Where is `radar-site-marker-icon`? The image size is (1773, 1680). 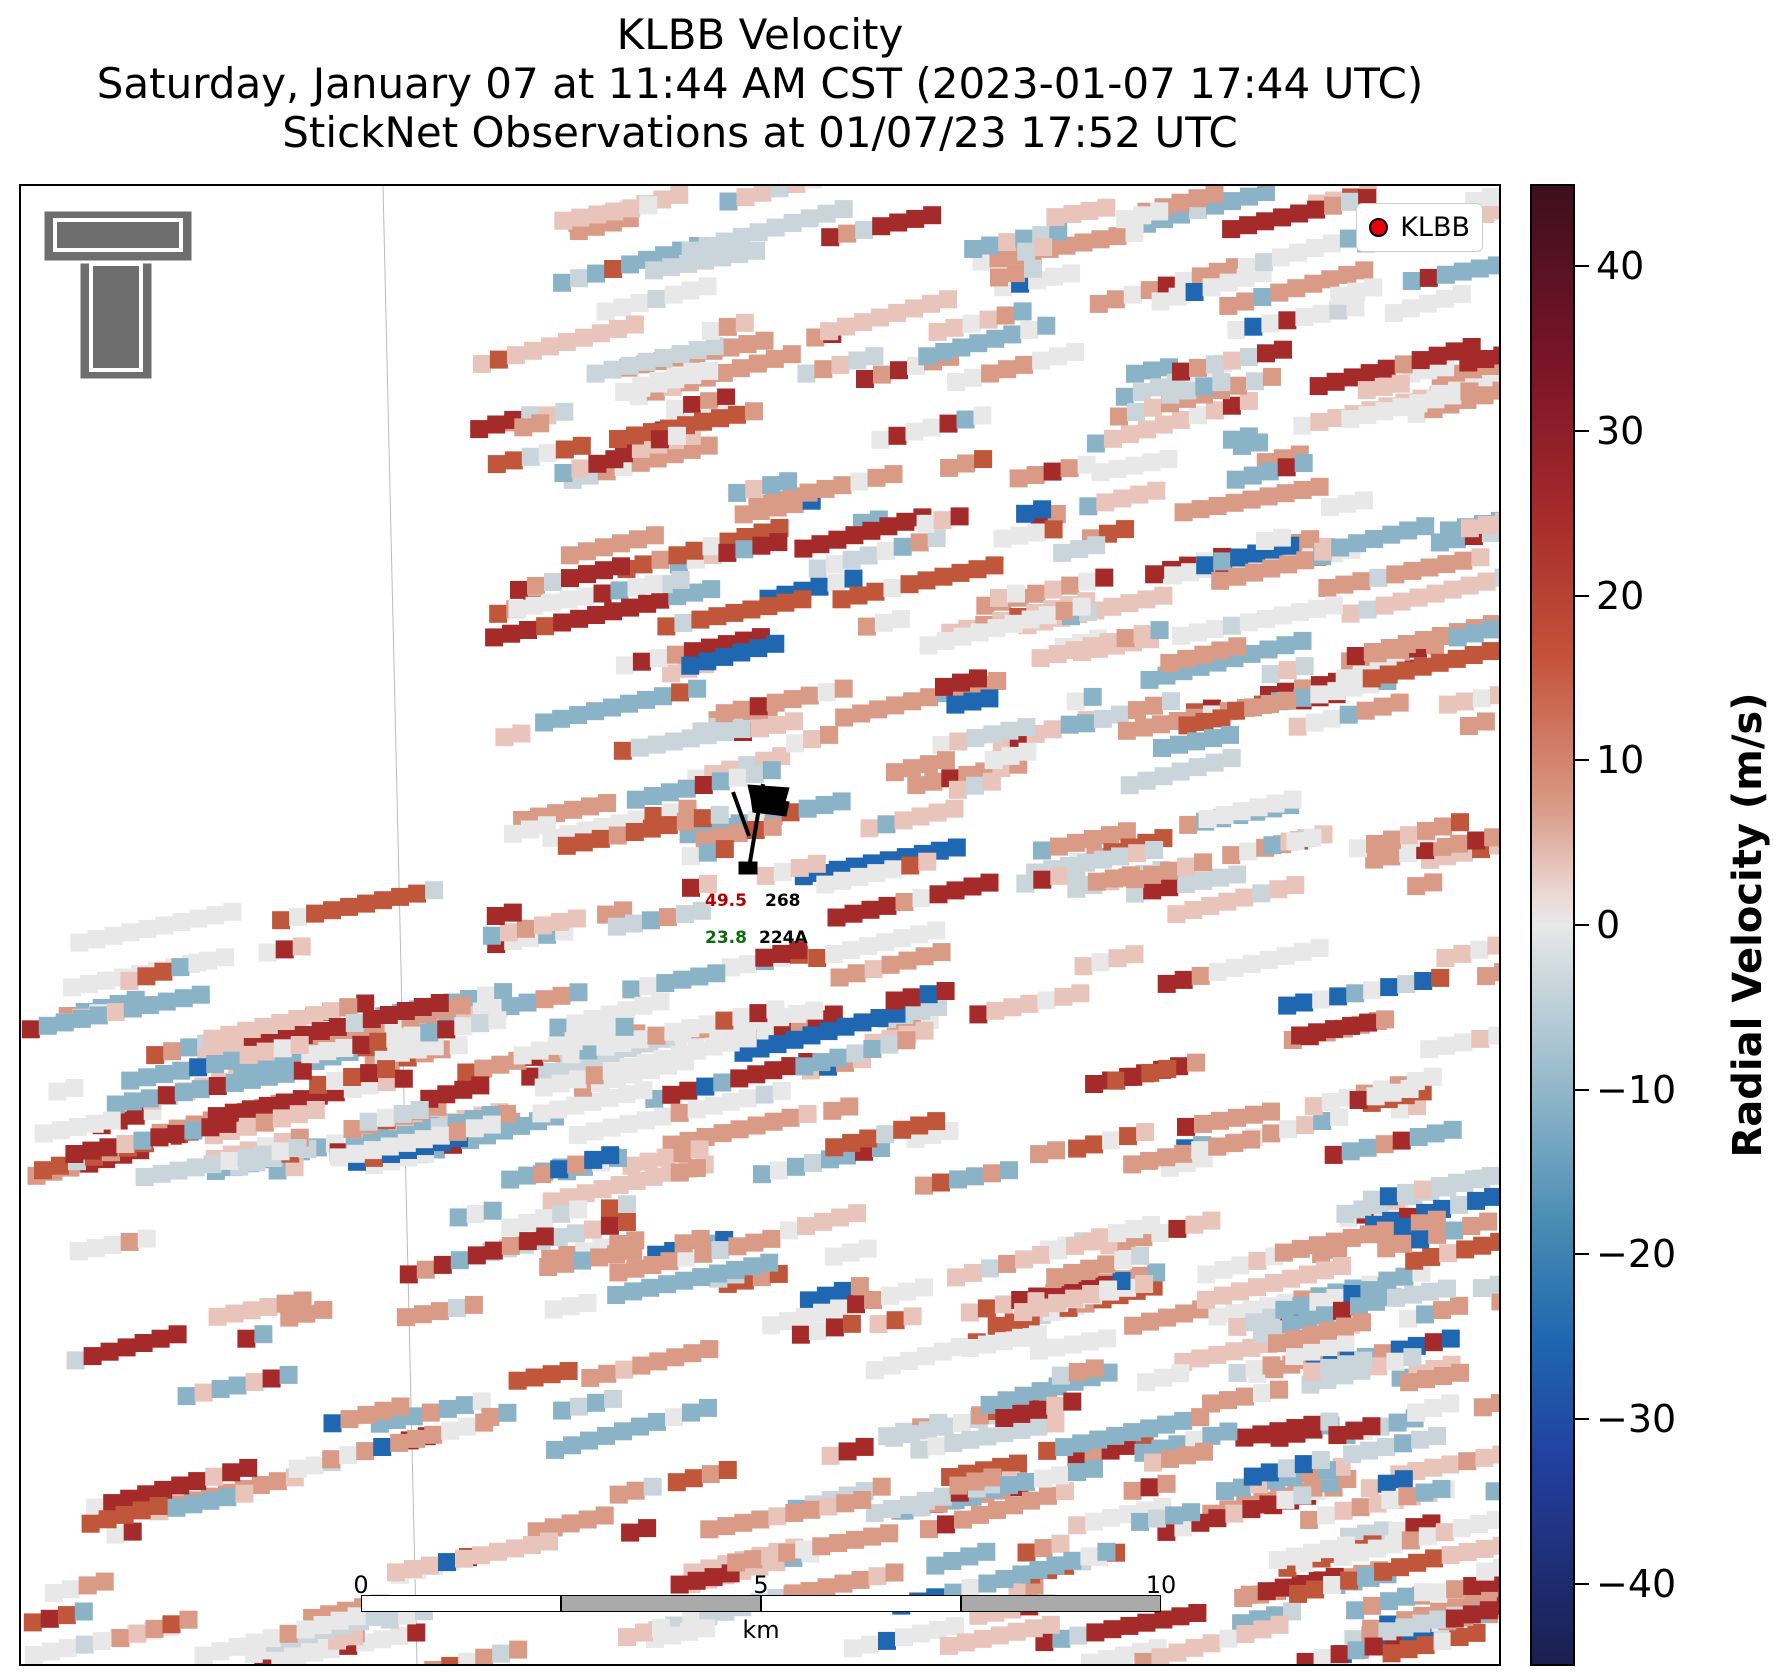
radar-site-marker-icon is located at coordinates (1379, 227).